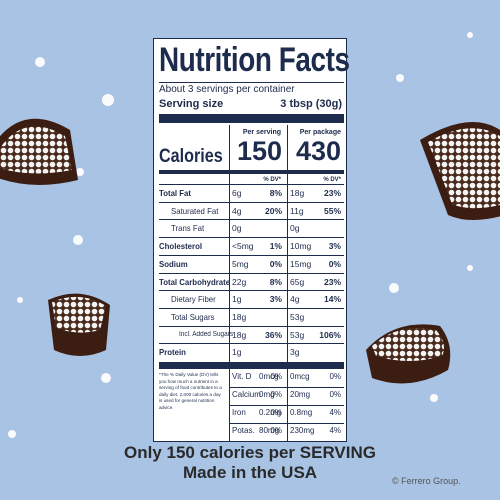  What do you see at coordinates (251, 172) in the screenshot?
I see `medium-rule` at bounding box center [251, 172].